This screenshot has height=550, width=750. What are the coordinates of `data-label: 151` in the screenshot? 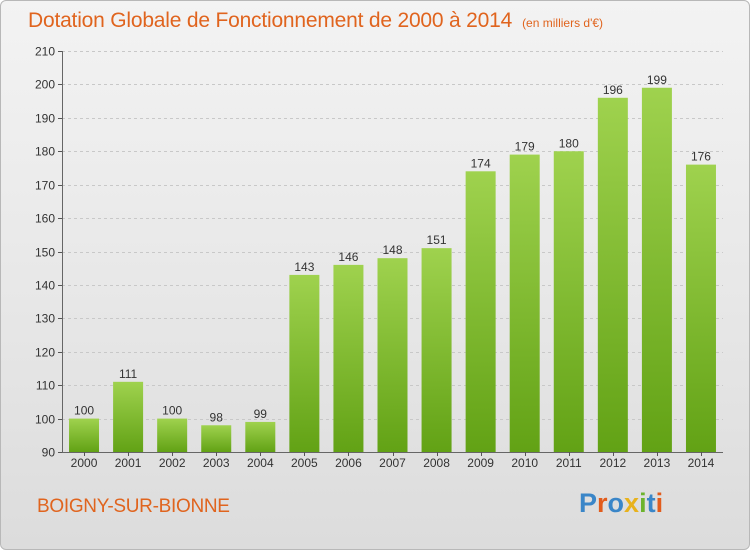 It's located at (437, 240).